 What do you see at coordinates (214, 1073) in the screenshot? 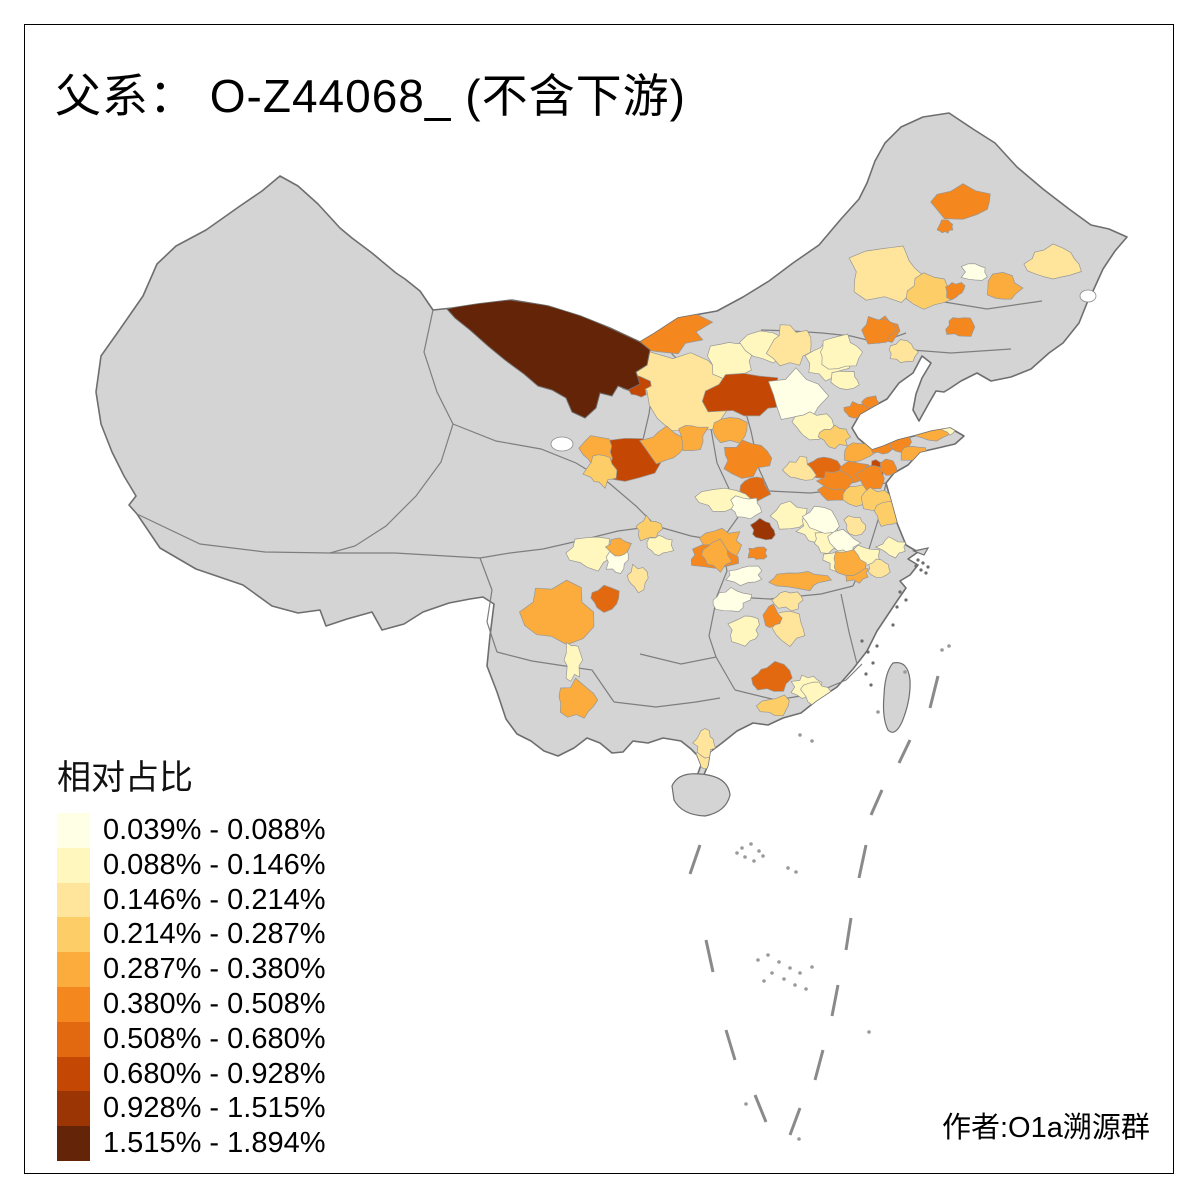
I see `legend-label: 0.680% - 0.928%` at bounding box center [214, 1073].